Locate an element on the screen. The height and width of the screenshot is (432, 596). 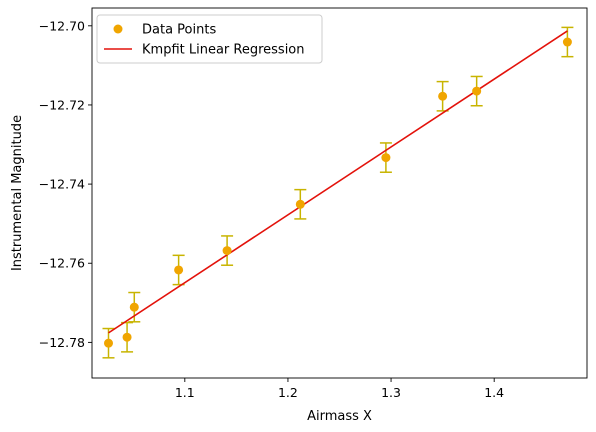
y-axis: −12.78 −12.76 −12.74 −12.72 −12.70 is located at coordinates (65, 184).